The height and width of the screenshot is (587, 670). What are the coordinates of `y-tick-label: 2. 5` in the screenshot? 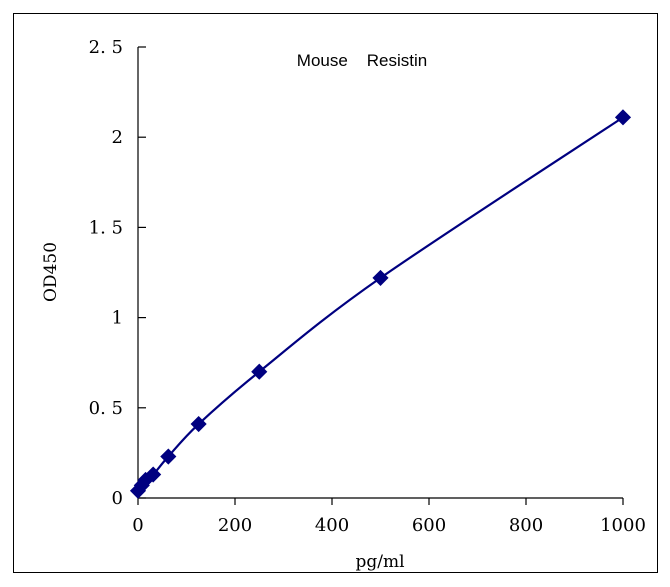 It's located at (106, 47).